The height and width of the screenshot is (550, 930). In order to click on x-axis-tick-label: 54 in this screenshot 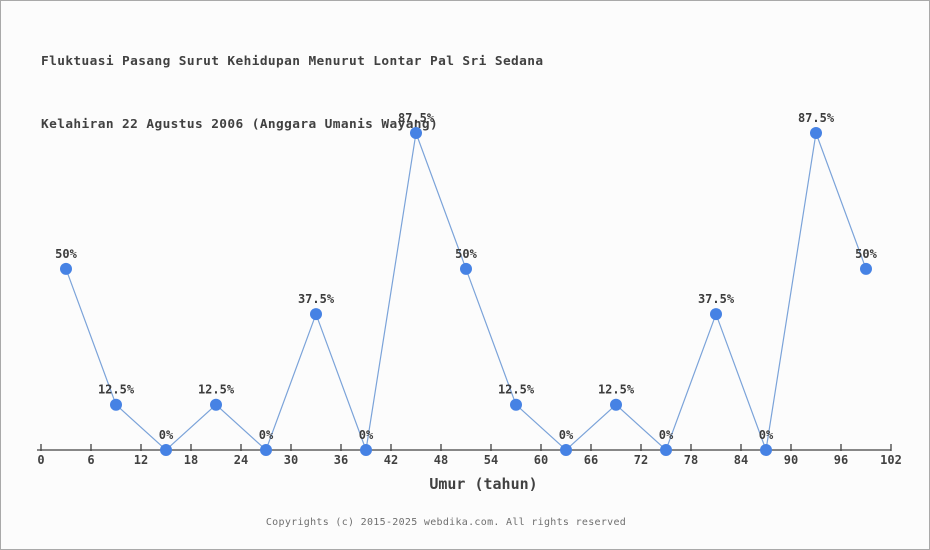, I will do `click(491, 460)`.